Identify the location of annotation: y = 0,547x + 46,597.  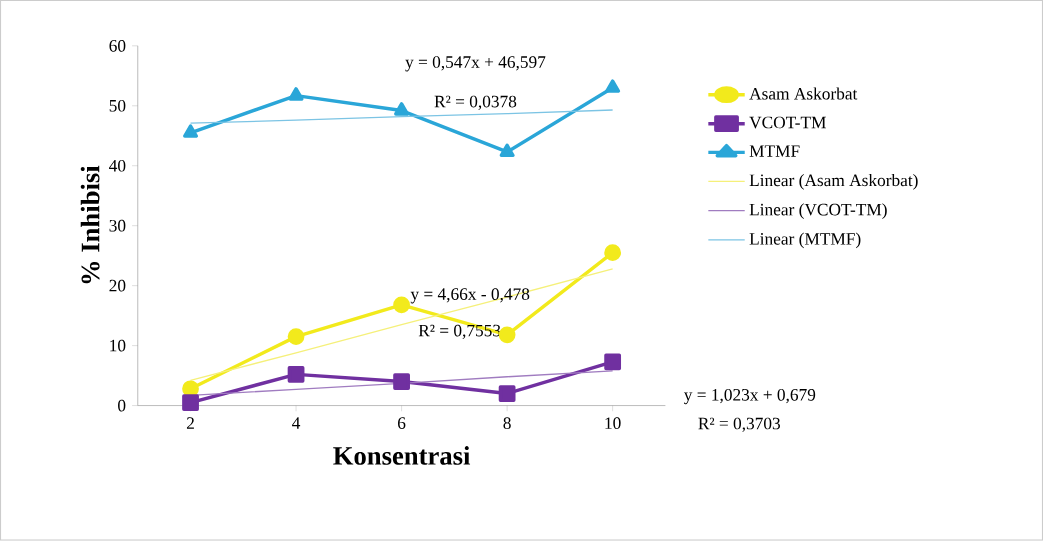
(475, 64).